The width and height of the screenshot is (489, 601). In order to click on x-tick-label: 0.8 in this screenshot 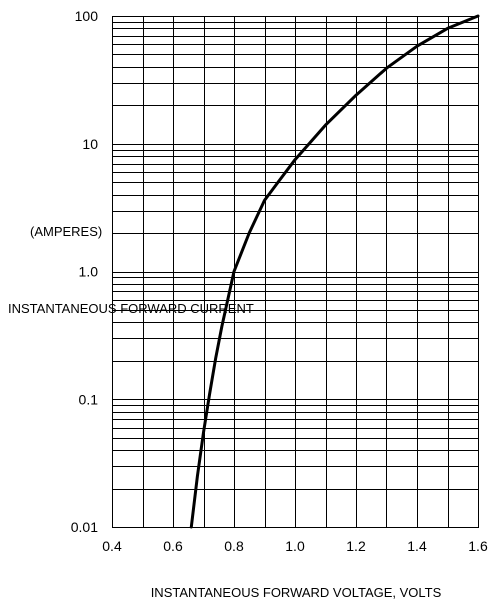, I will do `click(234, 546)`.